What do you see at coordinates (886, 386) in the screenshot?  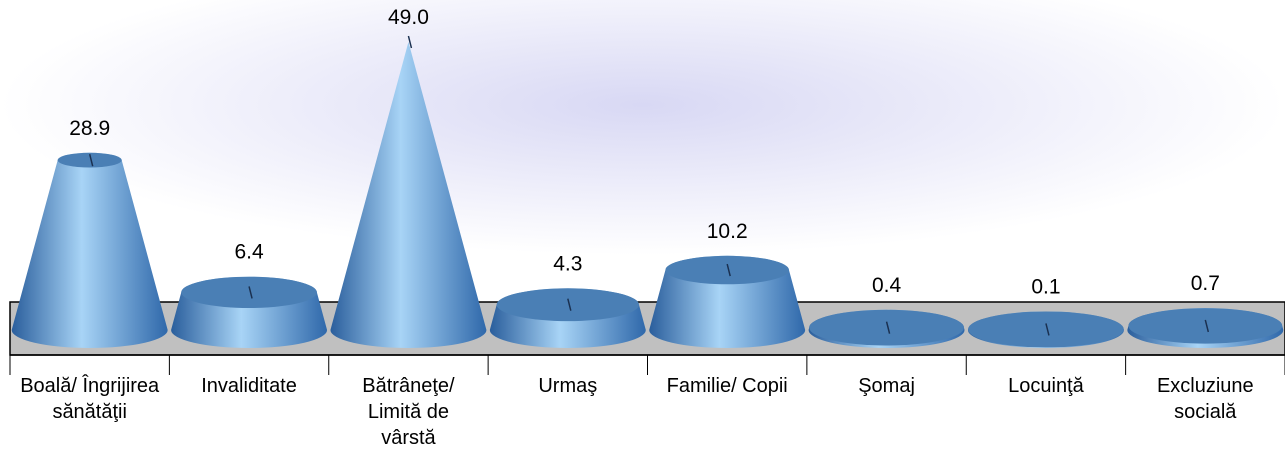 I see `x-tick-label: Şomaj` at bounding box center [886, 386].